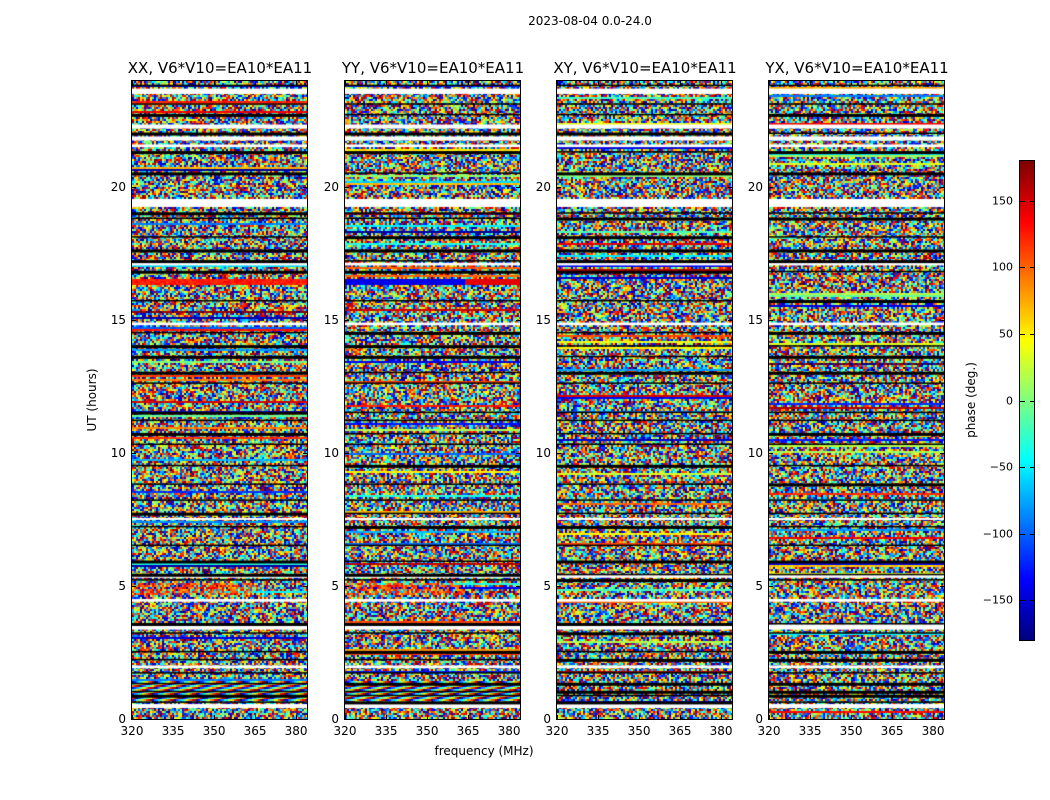 Image resolution: width=1050 pixels, height=800 pixels. I want to click on colorbar-tick-label: −50, so click(1001, 467).